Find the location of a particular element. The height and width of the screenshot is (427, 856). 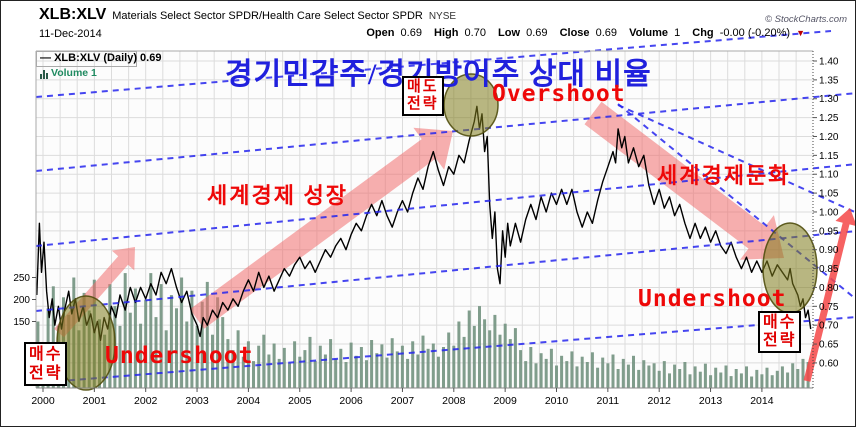

svg-text: 250 is located at coordinates (21, 278).